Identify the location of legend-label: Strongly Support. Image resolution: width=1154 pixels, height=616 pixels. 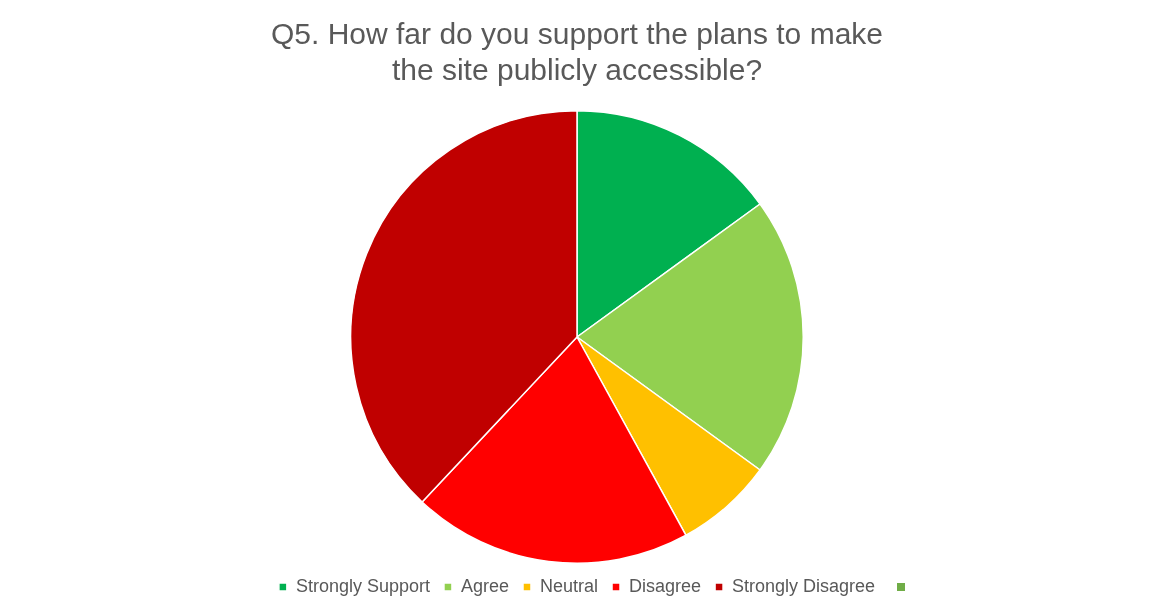
(362, 585).